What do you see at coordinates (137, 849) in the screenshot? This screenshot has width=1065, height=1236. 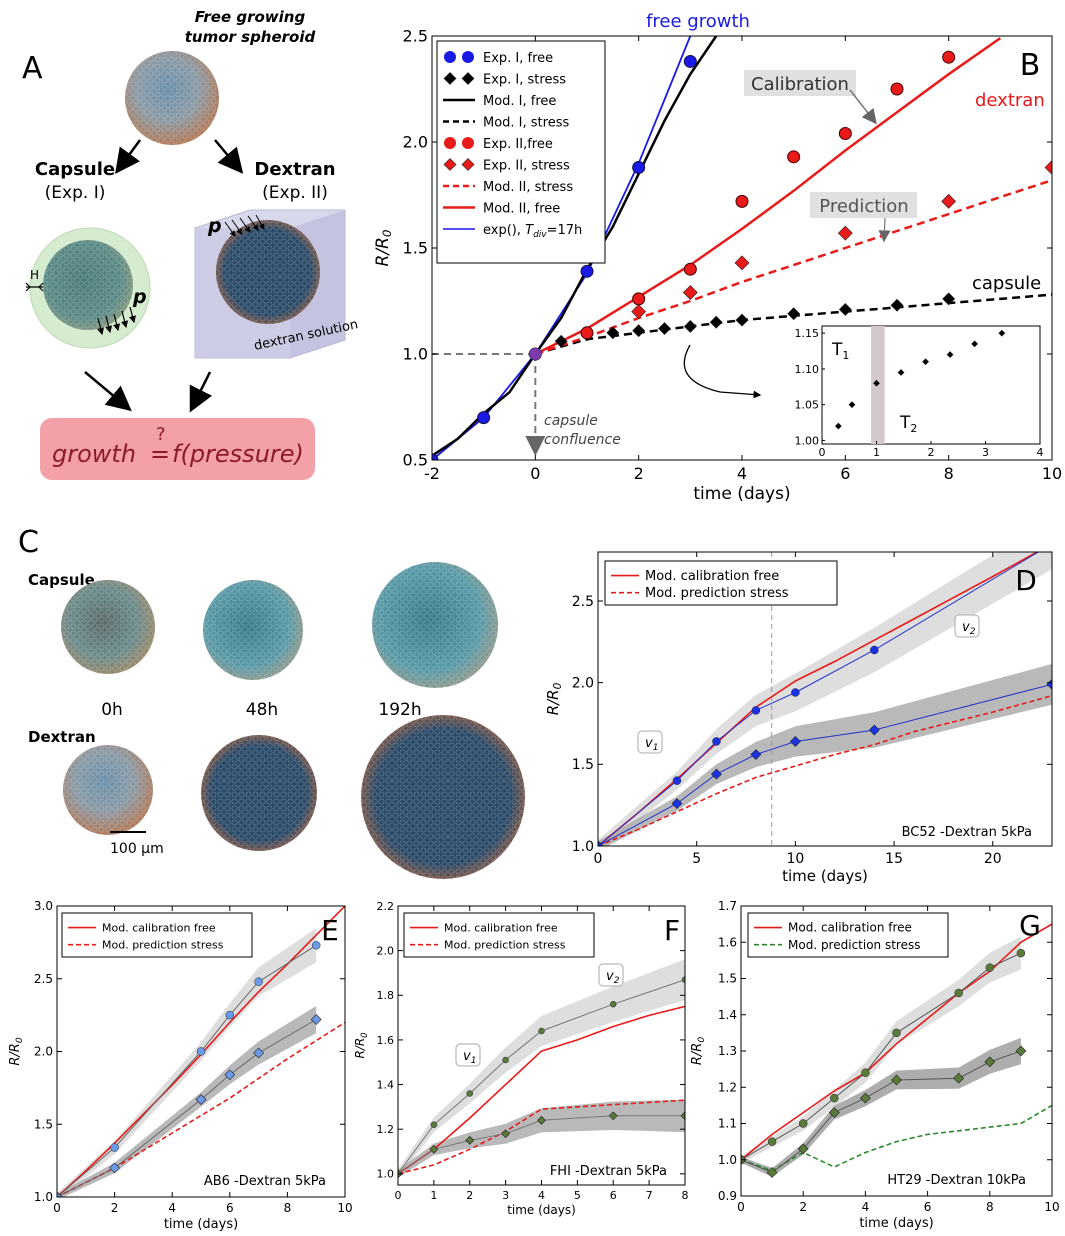 I see `scale-bar-label: 100 µm` at bounding box center [137, 849].